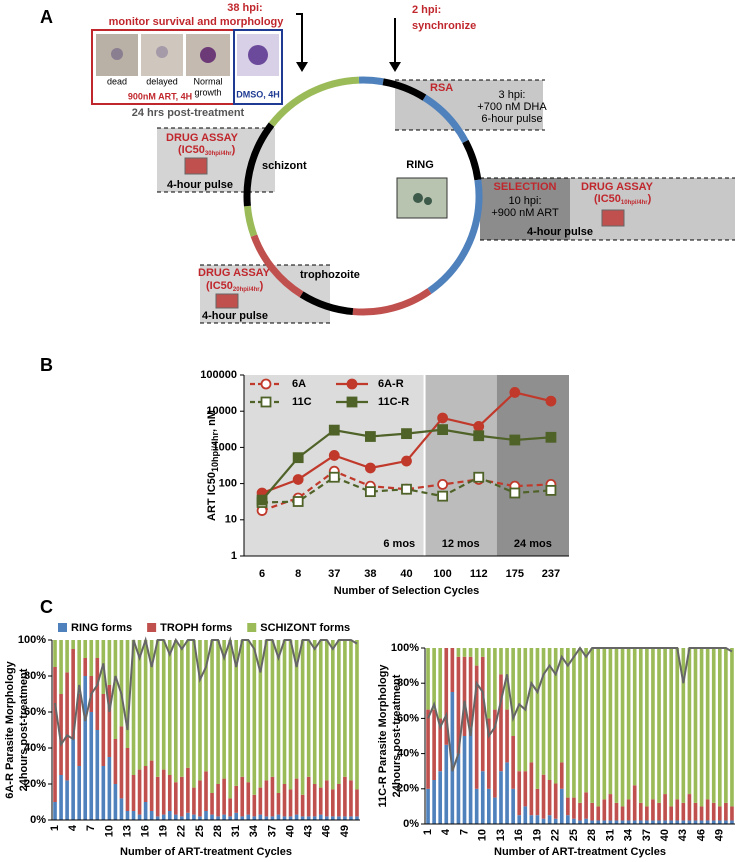 The width and height of the screenshot is (737, 862). Describe the element at coordinates (258, 67) in the screenshot. I see `dmso-box` at that location.